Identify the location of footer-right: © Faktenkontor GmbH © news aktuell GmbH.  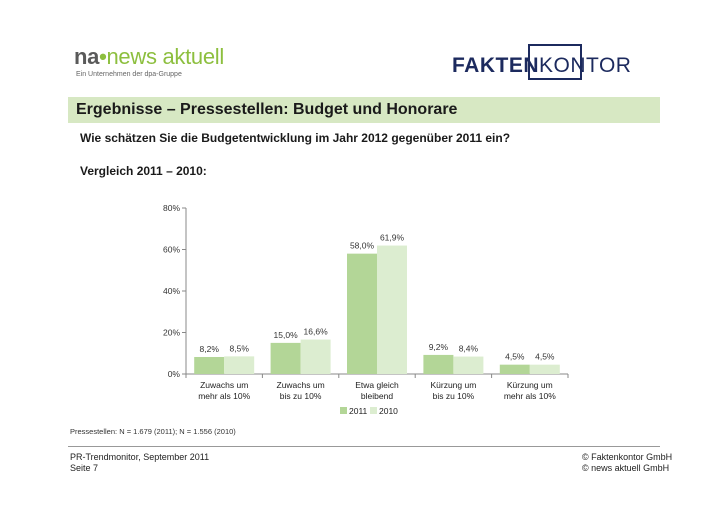
(627, 463).